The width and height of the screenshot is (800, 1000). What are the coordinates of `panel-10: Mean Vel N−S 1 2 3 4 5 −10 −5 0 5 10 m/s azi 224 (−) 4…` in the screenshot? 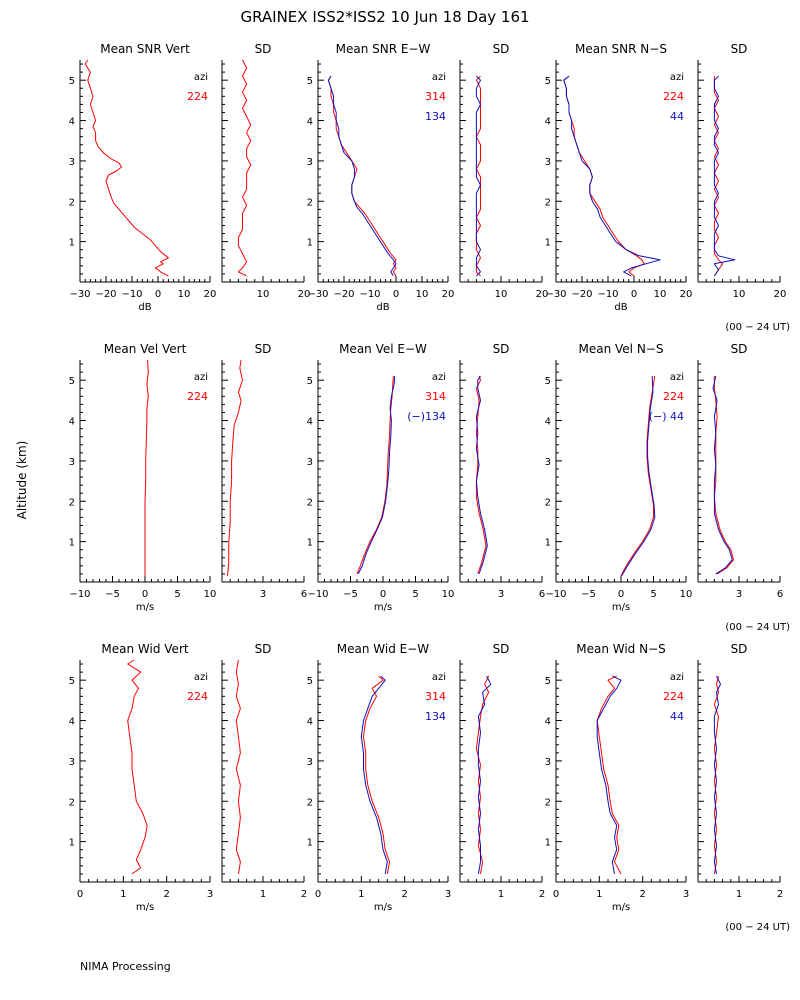 It's located at (619, 477).